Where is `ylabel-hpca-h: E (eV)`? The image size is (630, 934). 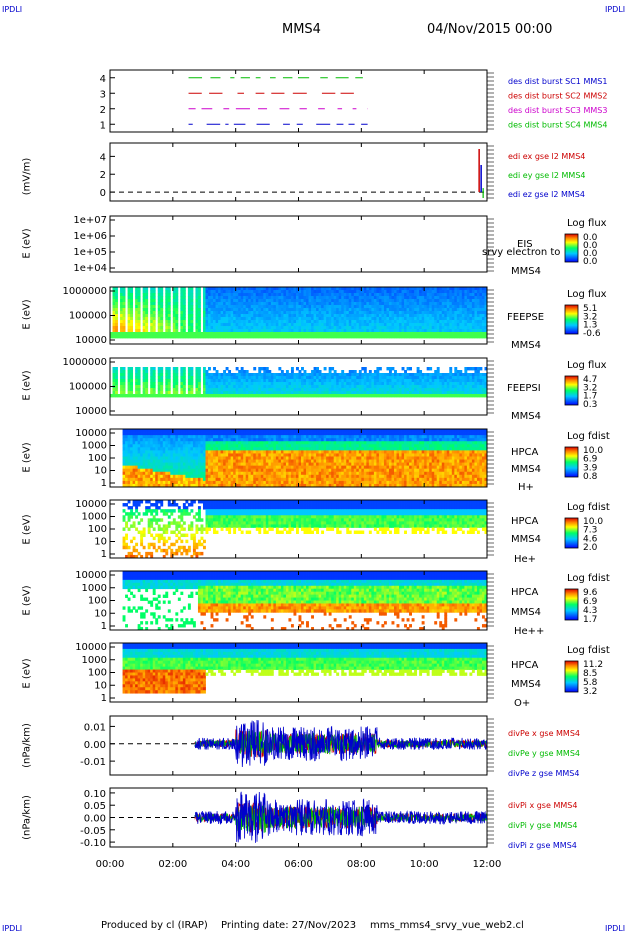
ylabel-hpca-h: E (eV) is located at coordinates (27, 457).